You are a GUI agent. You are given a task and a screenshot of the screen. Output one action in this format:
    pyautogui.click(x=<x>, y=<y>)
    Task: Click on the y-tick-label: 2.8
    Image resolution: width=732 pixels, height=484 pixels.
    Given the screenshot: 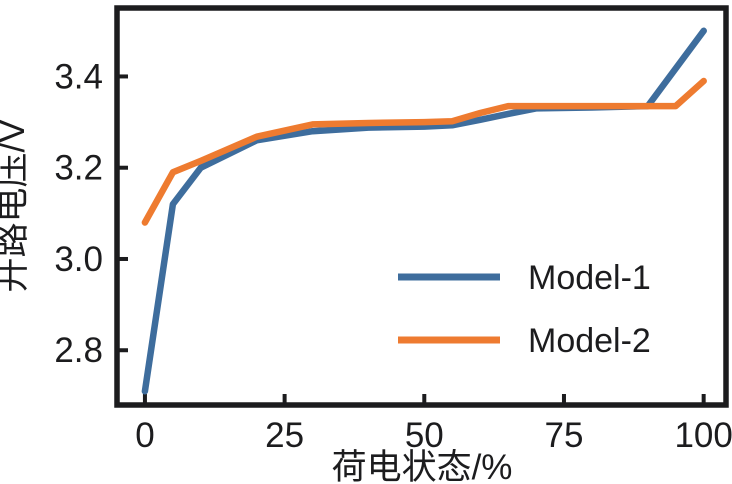 What is the action you would take?
    pyautogui.click(x=78, y=350)
    